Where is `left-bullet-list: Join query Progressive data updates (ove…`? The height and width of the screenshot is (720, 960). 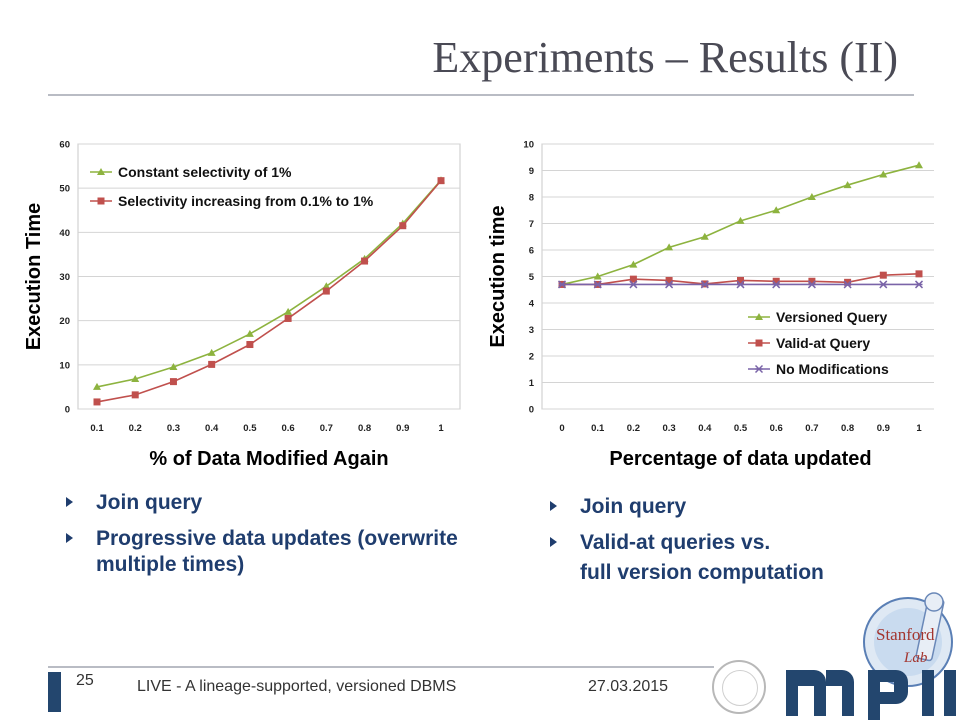
left-bullet-list: Join query Progressive data updates (ove… is located at coordinates (266, 539).